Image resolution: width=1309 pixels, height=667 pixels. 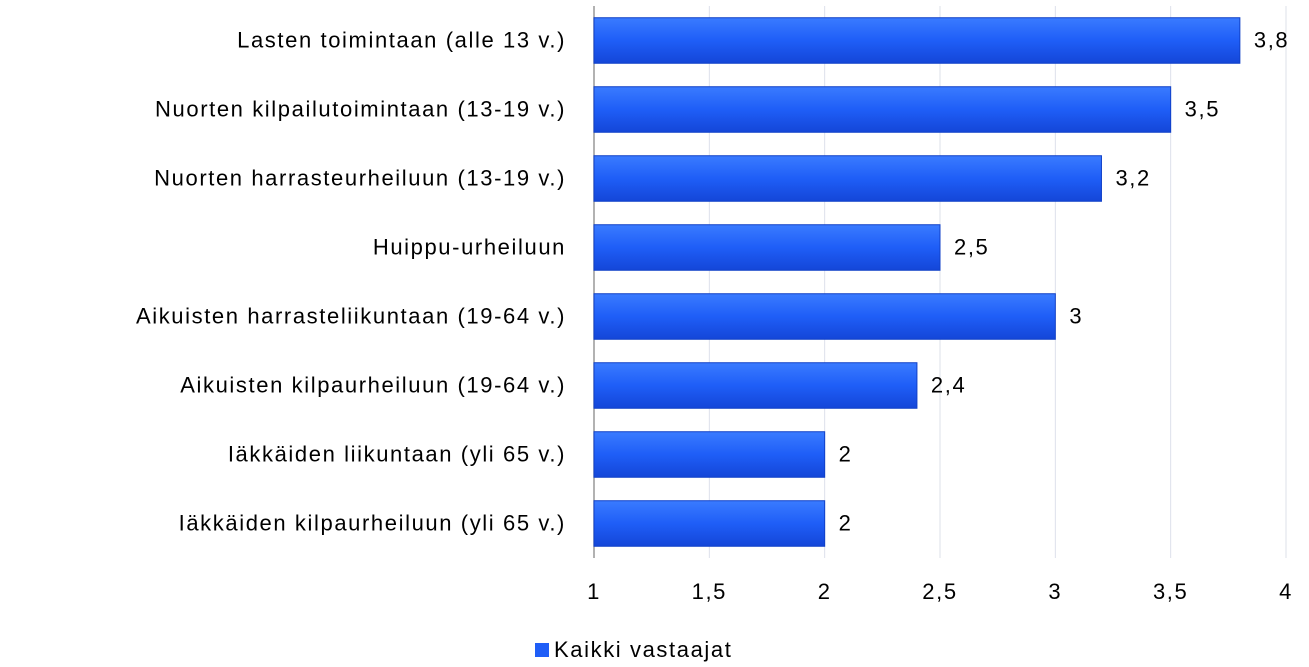 I want to click on data-label: 3, so click(x=1076, y=315).